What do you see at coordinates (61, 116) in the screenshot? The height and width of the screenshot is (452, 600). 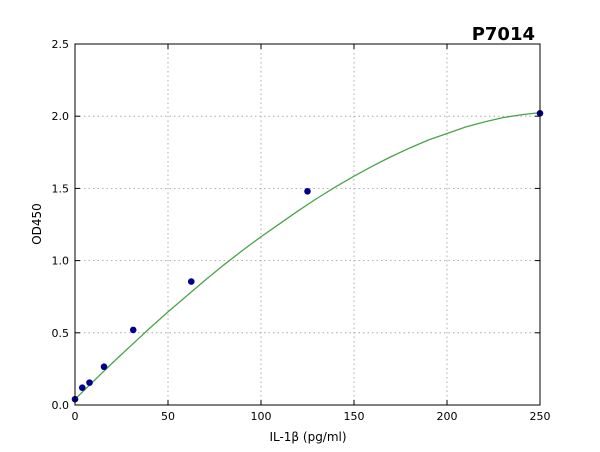 I see `y-tick-label: 2.0` at bounding box center [61, 116].